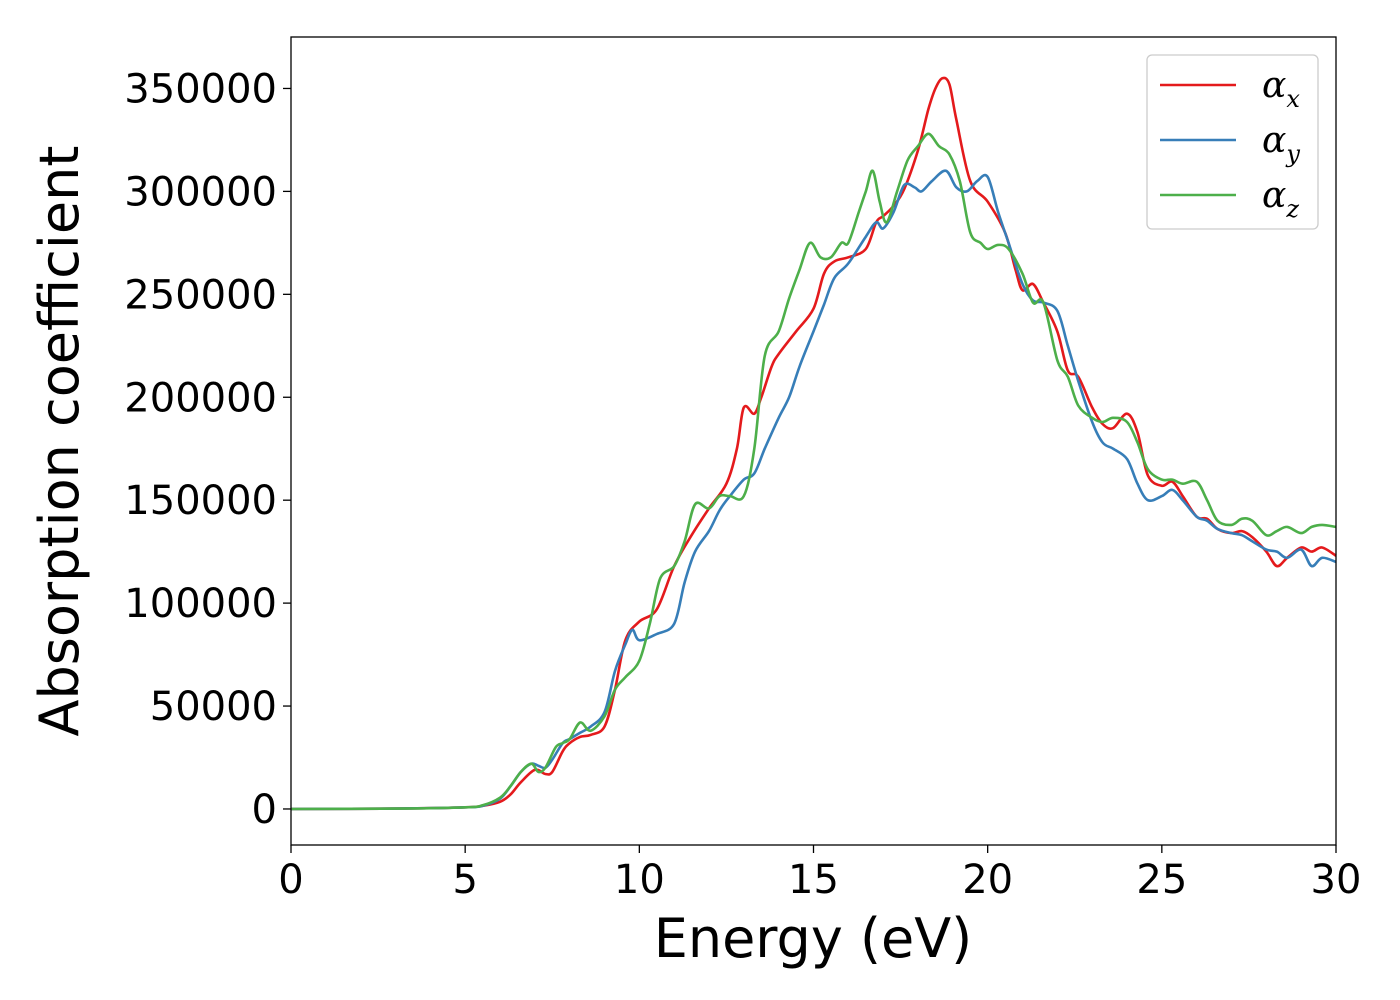  I want to click on y-tick-label: 350000, so click(200, 89).